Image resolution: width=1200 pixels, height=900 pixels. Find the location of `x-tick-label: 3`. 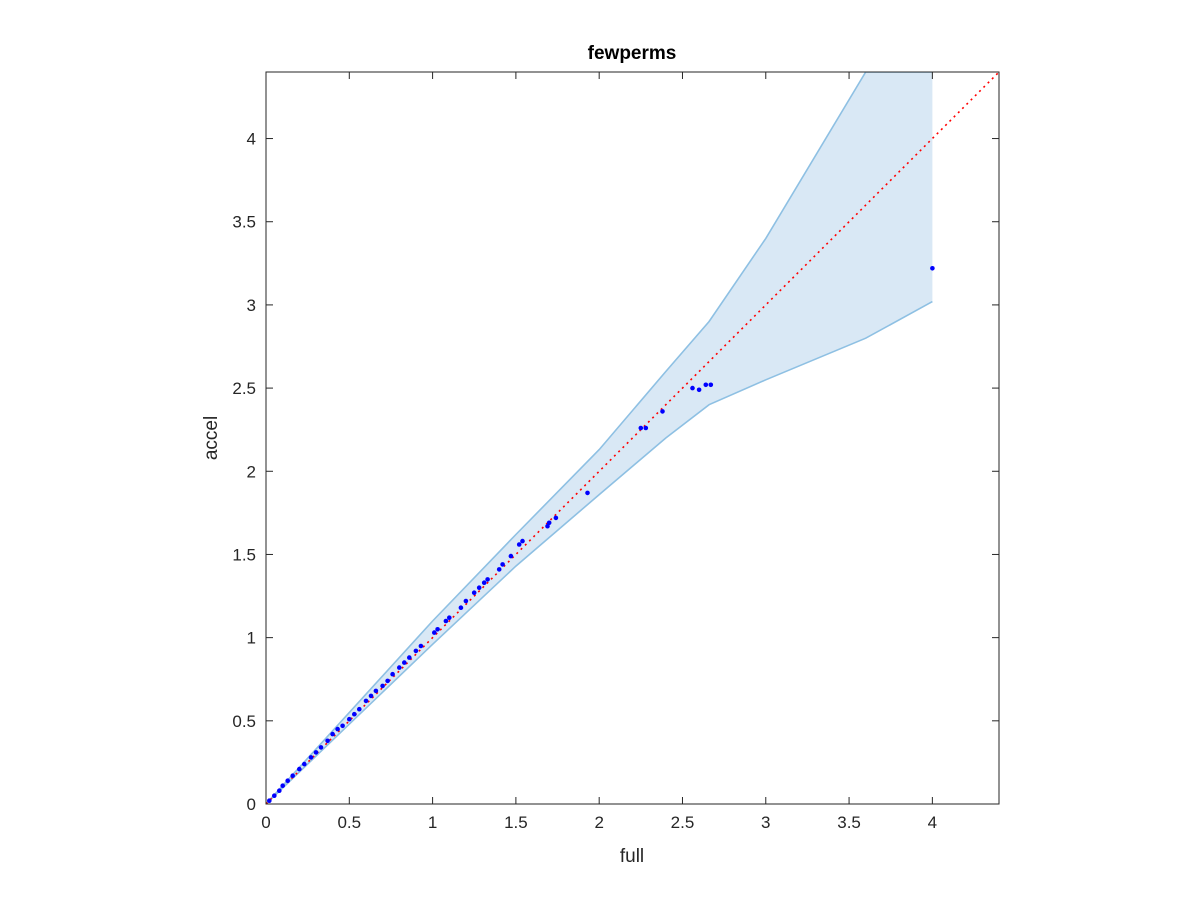

x-tick-label: 3 is located at coordinates (765, 822).